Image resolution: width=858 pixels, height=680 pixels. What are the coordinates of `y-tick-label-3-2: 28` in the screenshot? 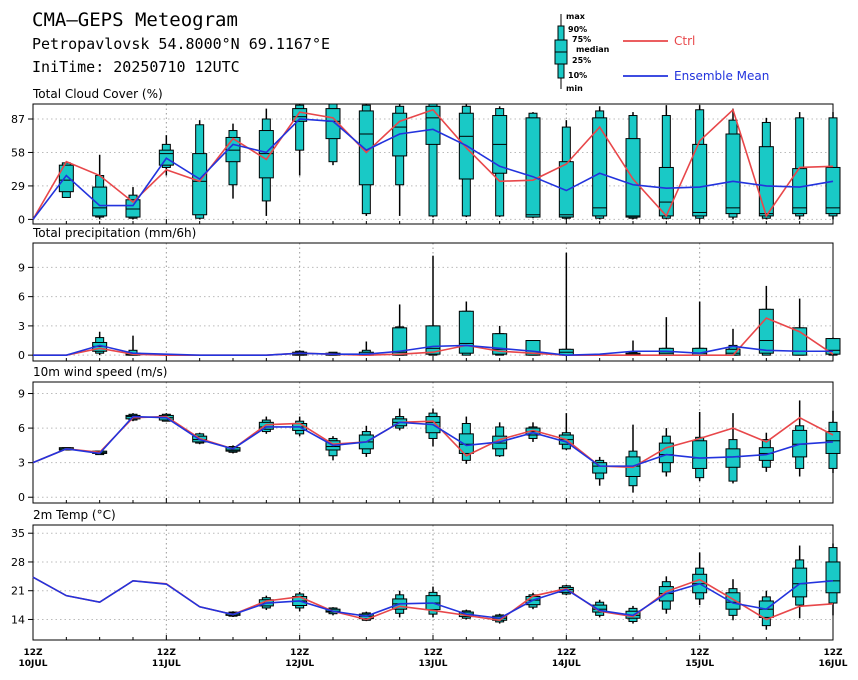 It's located at (18, 562).